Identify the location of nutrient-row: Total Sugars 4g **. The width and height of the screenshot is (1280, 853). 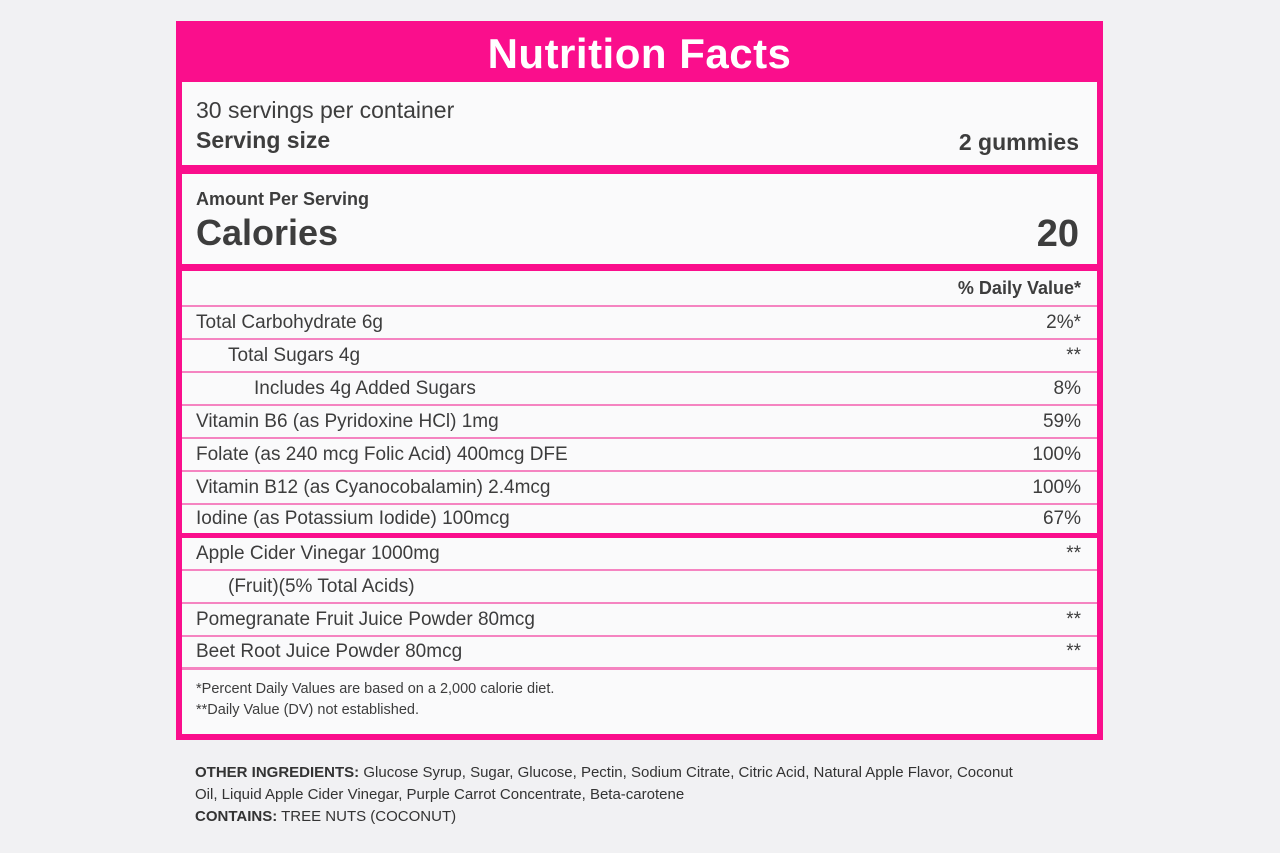
(639, 356).